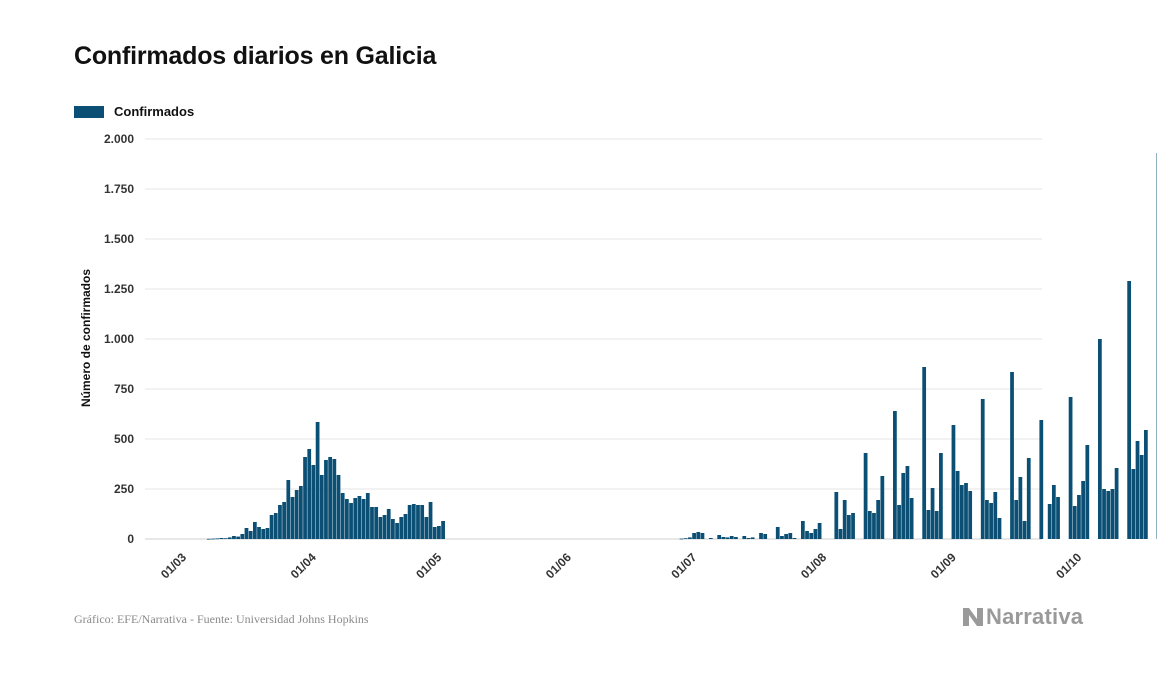 The image size is (1157, 674). What do you see at coordinates (119, 339) in the screenshot?
I see `y-tick-labels: 0 250 500 750 1.000 1.250 1.500 1.750 2.000` at bounding box center [119, 339].